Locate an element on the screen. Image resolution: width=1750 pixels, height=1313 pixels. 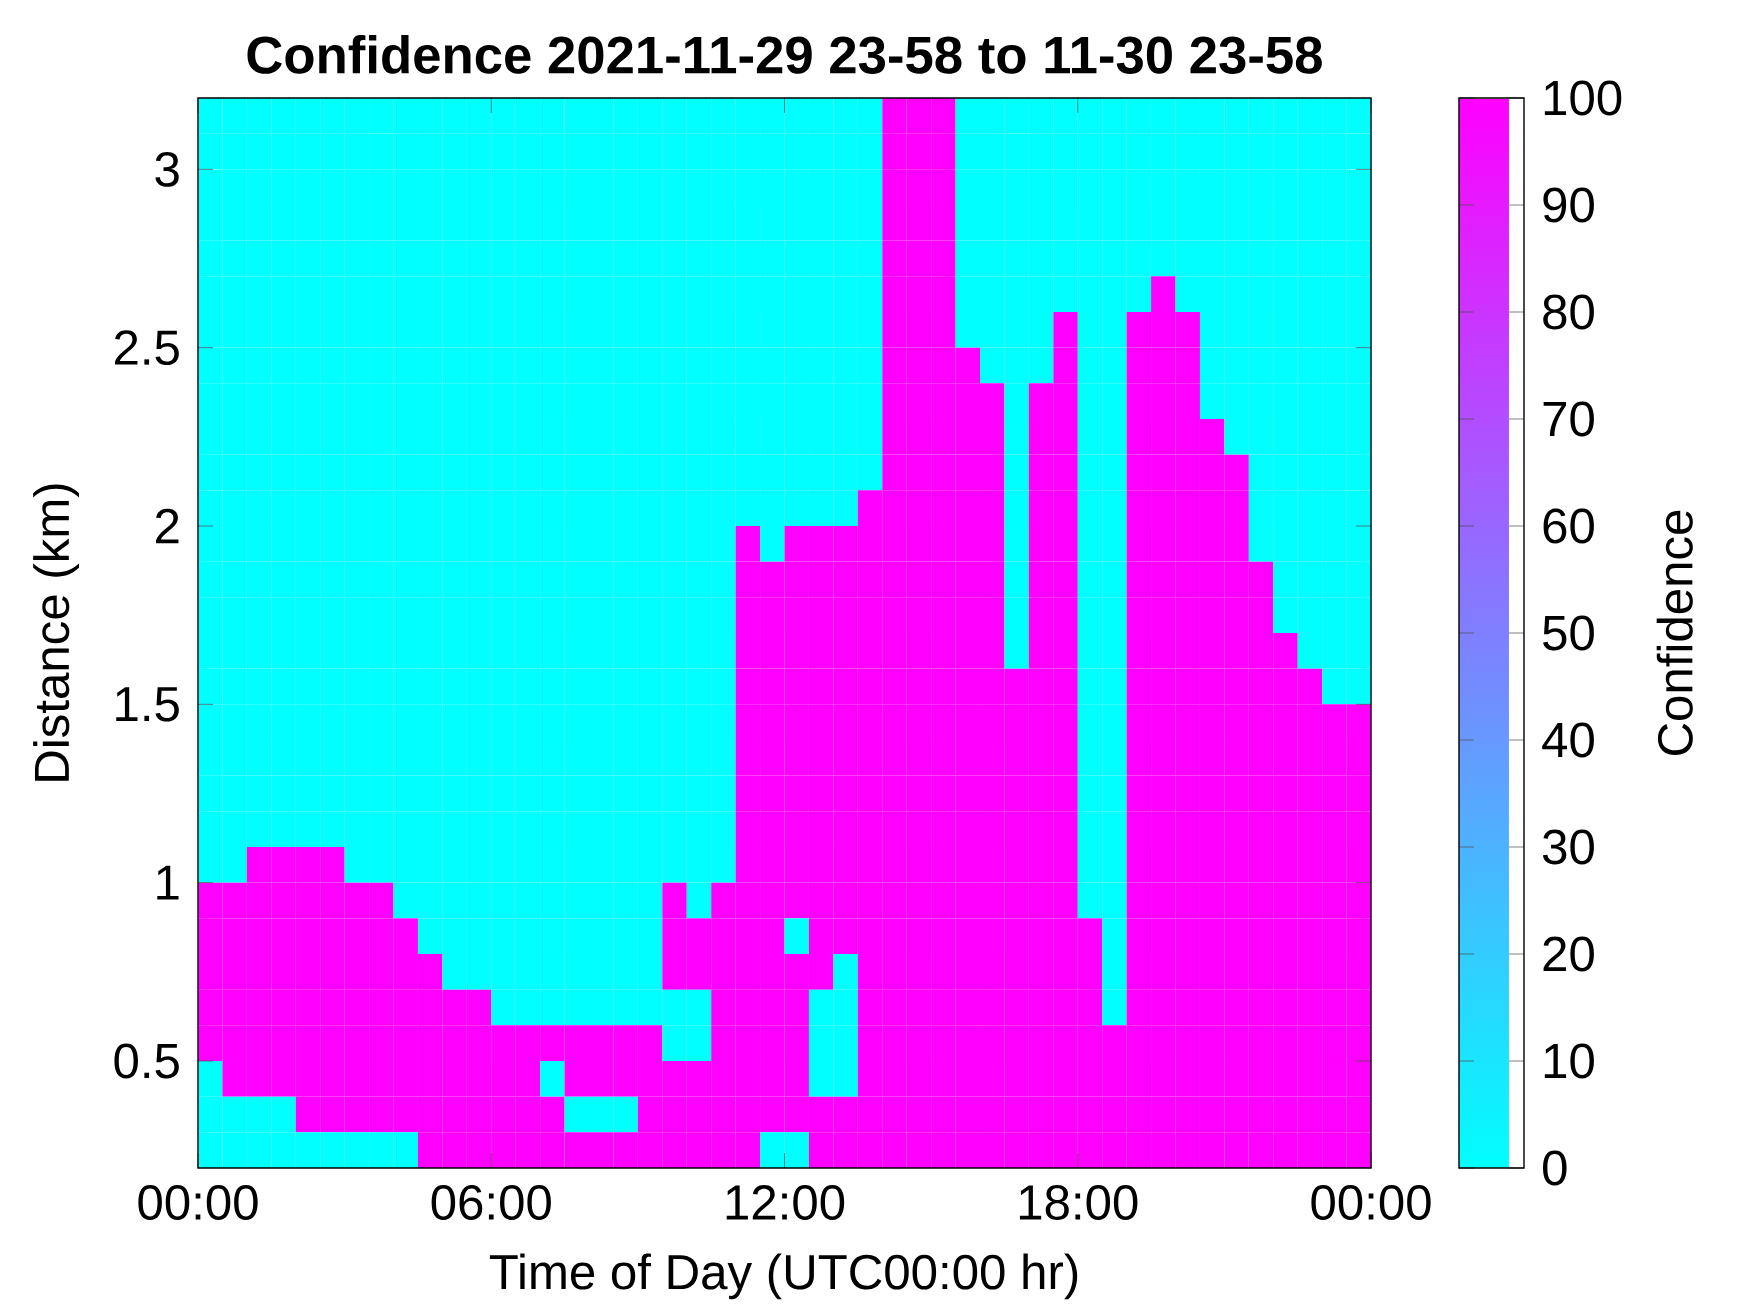
color-bar-label: 50 is located at coordinates (1568, 633).